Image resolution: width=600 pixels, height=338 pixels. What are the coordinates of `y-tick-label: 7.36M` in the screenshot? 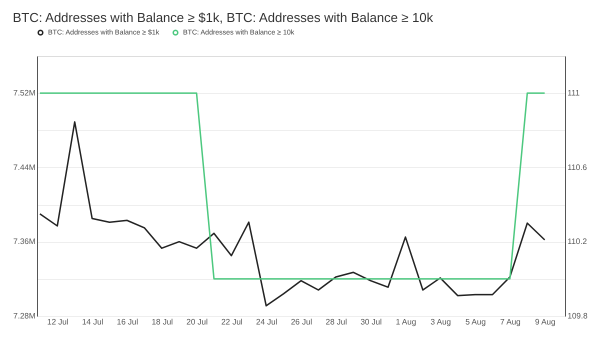 It's located at (24, 241).